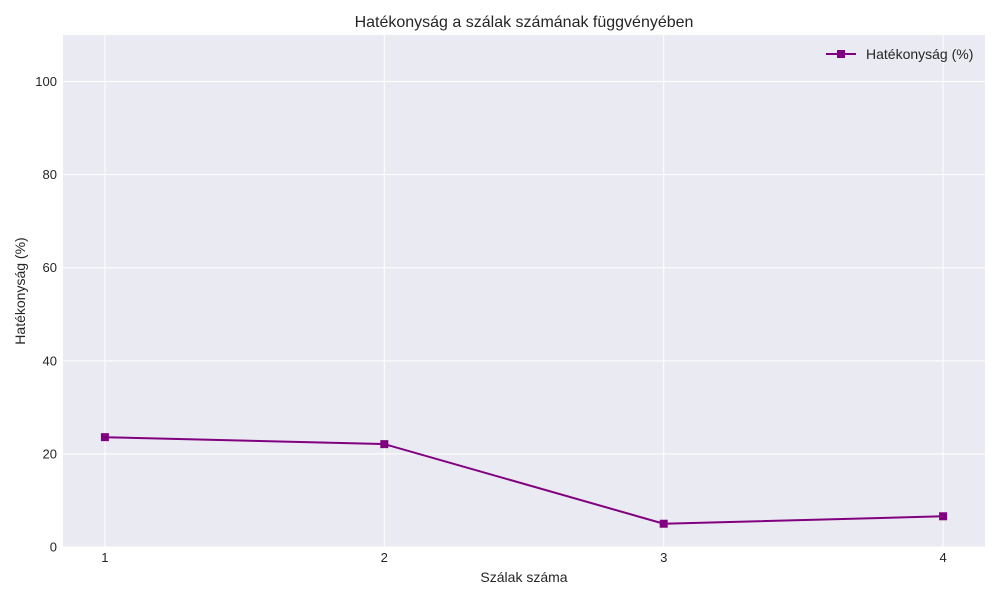 The width and height of the screenshot is (1000, 600). Describe the element at coordinates (523, 577) in the screenshot. I see `x-axis-label: Szálak száma` at that location.